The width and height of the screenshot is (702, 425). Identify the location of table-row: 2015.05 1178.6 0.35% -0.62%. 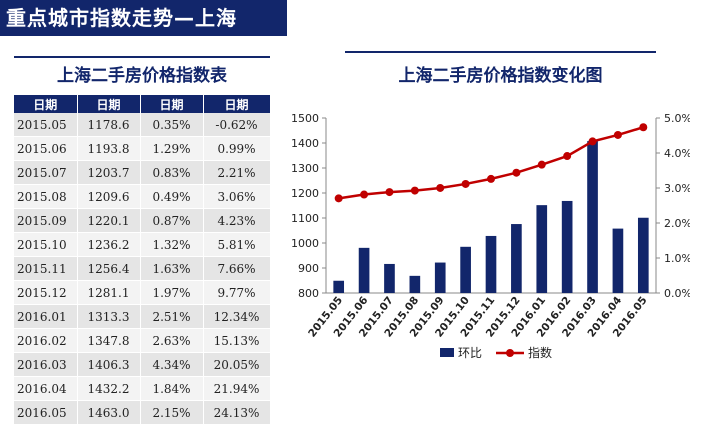
(142, 125).